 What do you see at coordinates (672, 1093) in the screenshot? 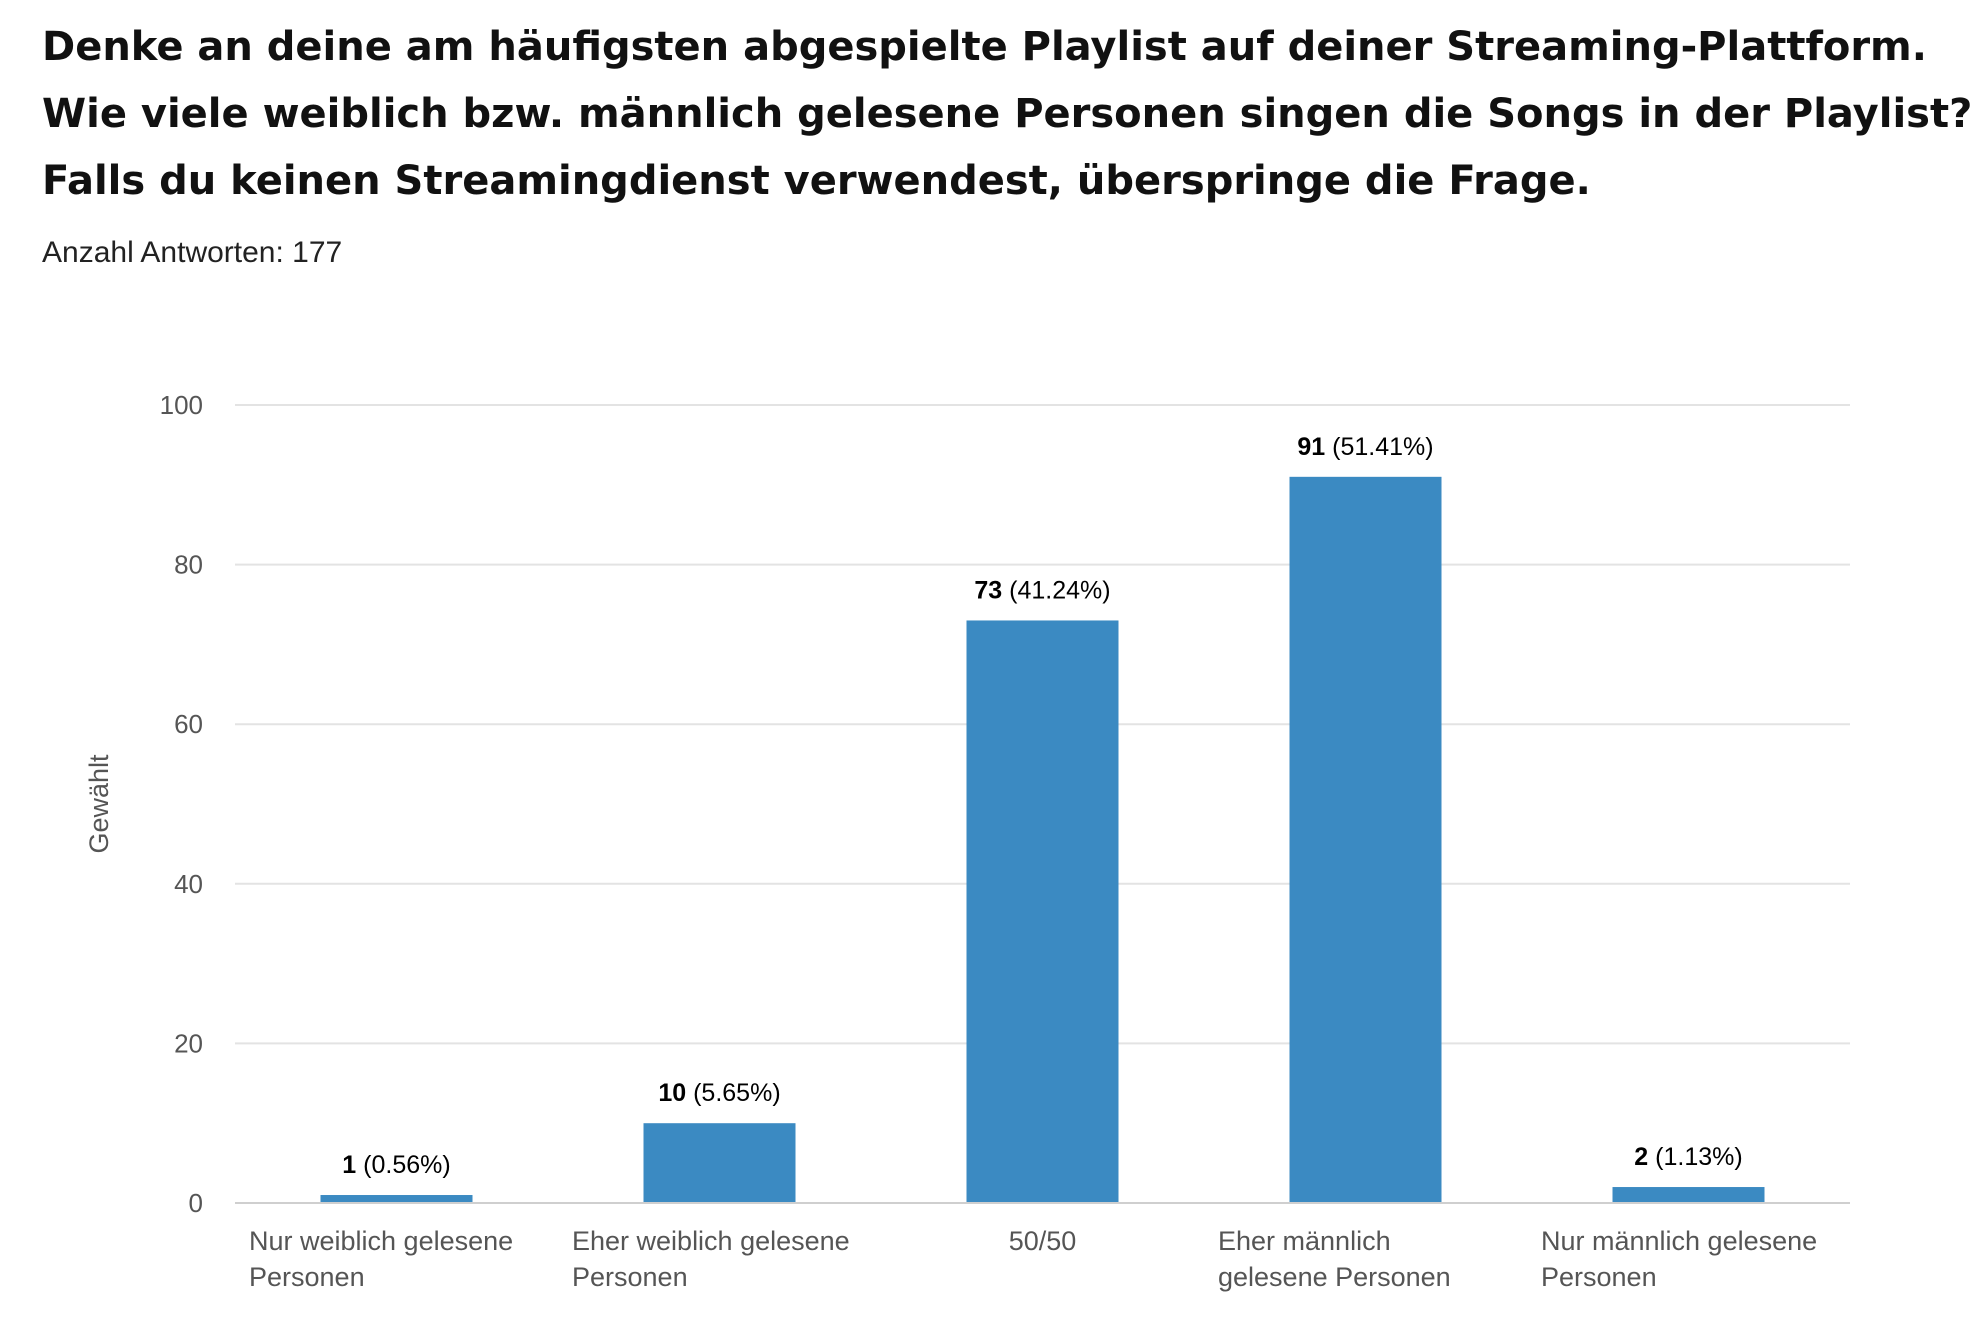
I see `data-label-count: 10` at bounding box center [672, 1093].